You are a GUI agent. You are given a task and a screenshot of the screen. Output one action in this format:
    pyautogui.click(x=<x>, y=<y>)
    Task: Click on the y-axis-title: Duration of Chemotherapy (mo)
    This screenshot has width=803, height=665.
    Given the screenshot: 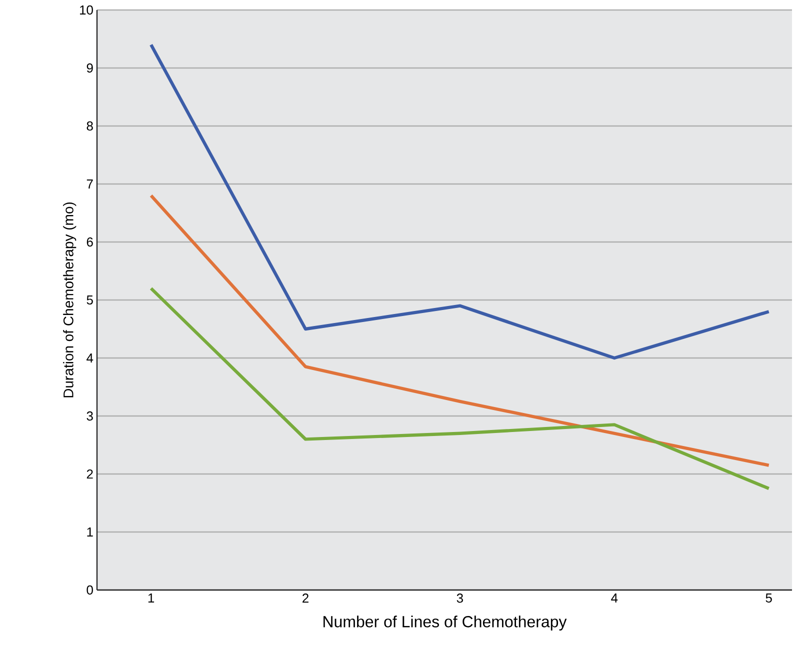 What is the action you would take?
    pyautogui.click(x=69, y=300)
    